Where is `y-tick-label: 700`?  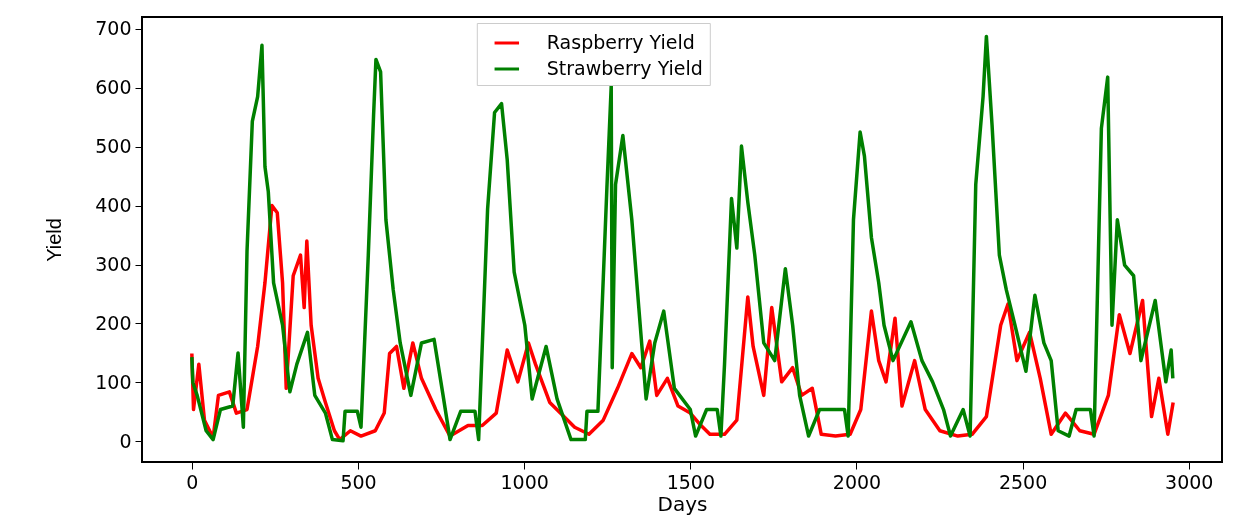 y-tick-label: 700 is located at coordinates (113, 28).